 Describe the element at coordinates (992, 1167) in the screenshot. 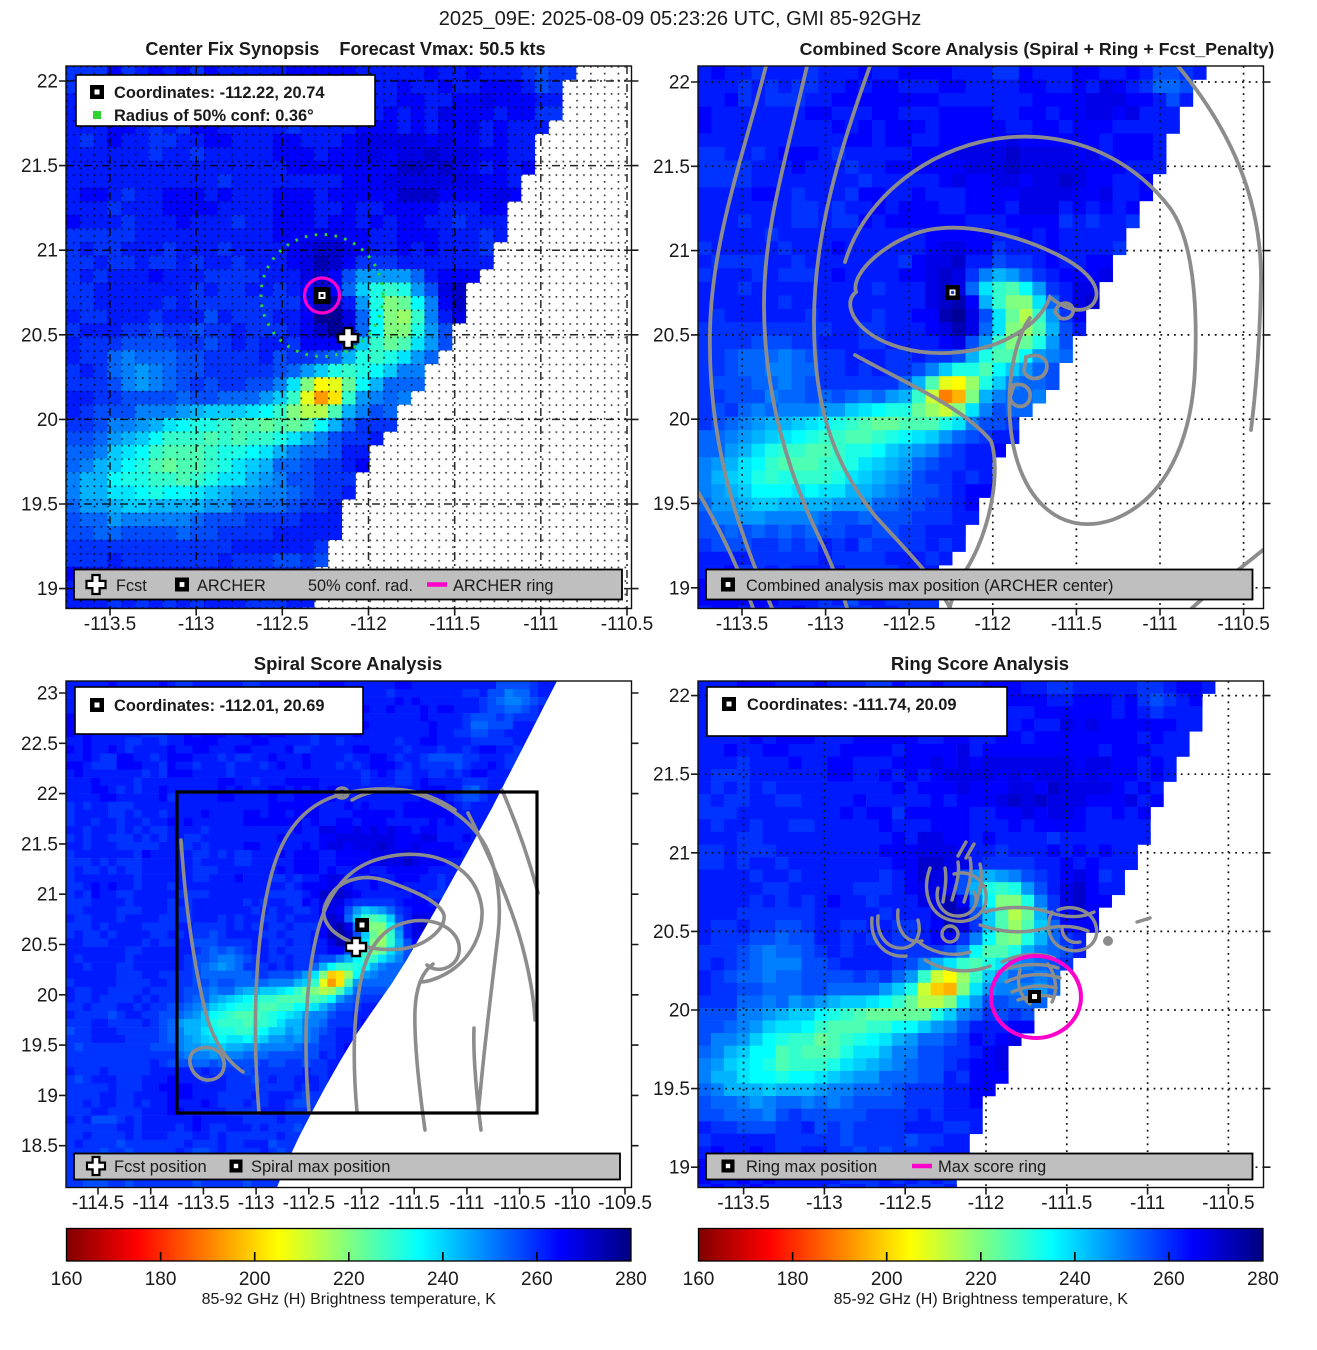

I see `svg-text: Max score ring` at that location.